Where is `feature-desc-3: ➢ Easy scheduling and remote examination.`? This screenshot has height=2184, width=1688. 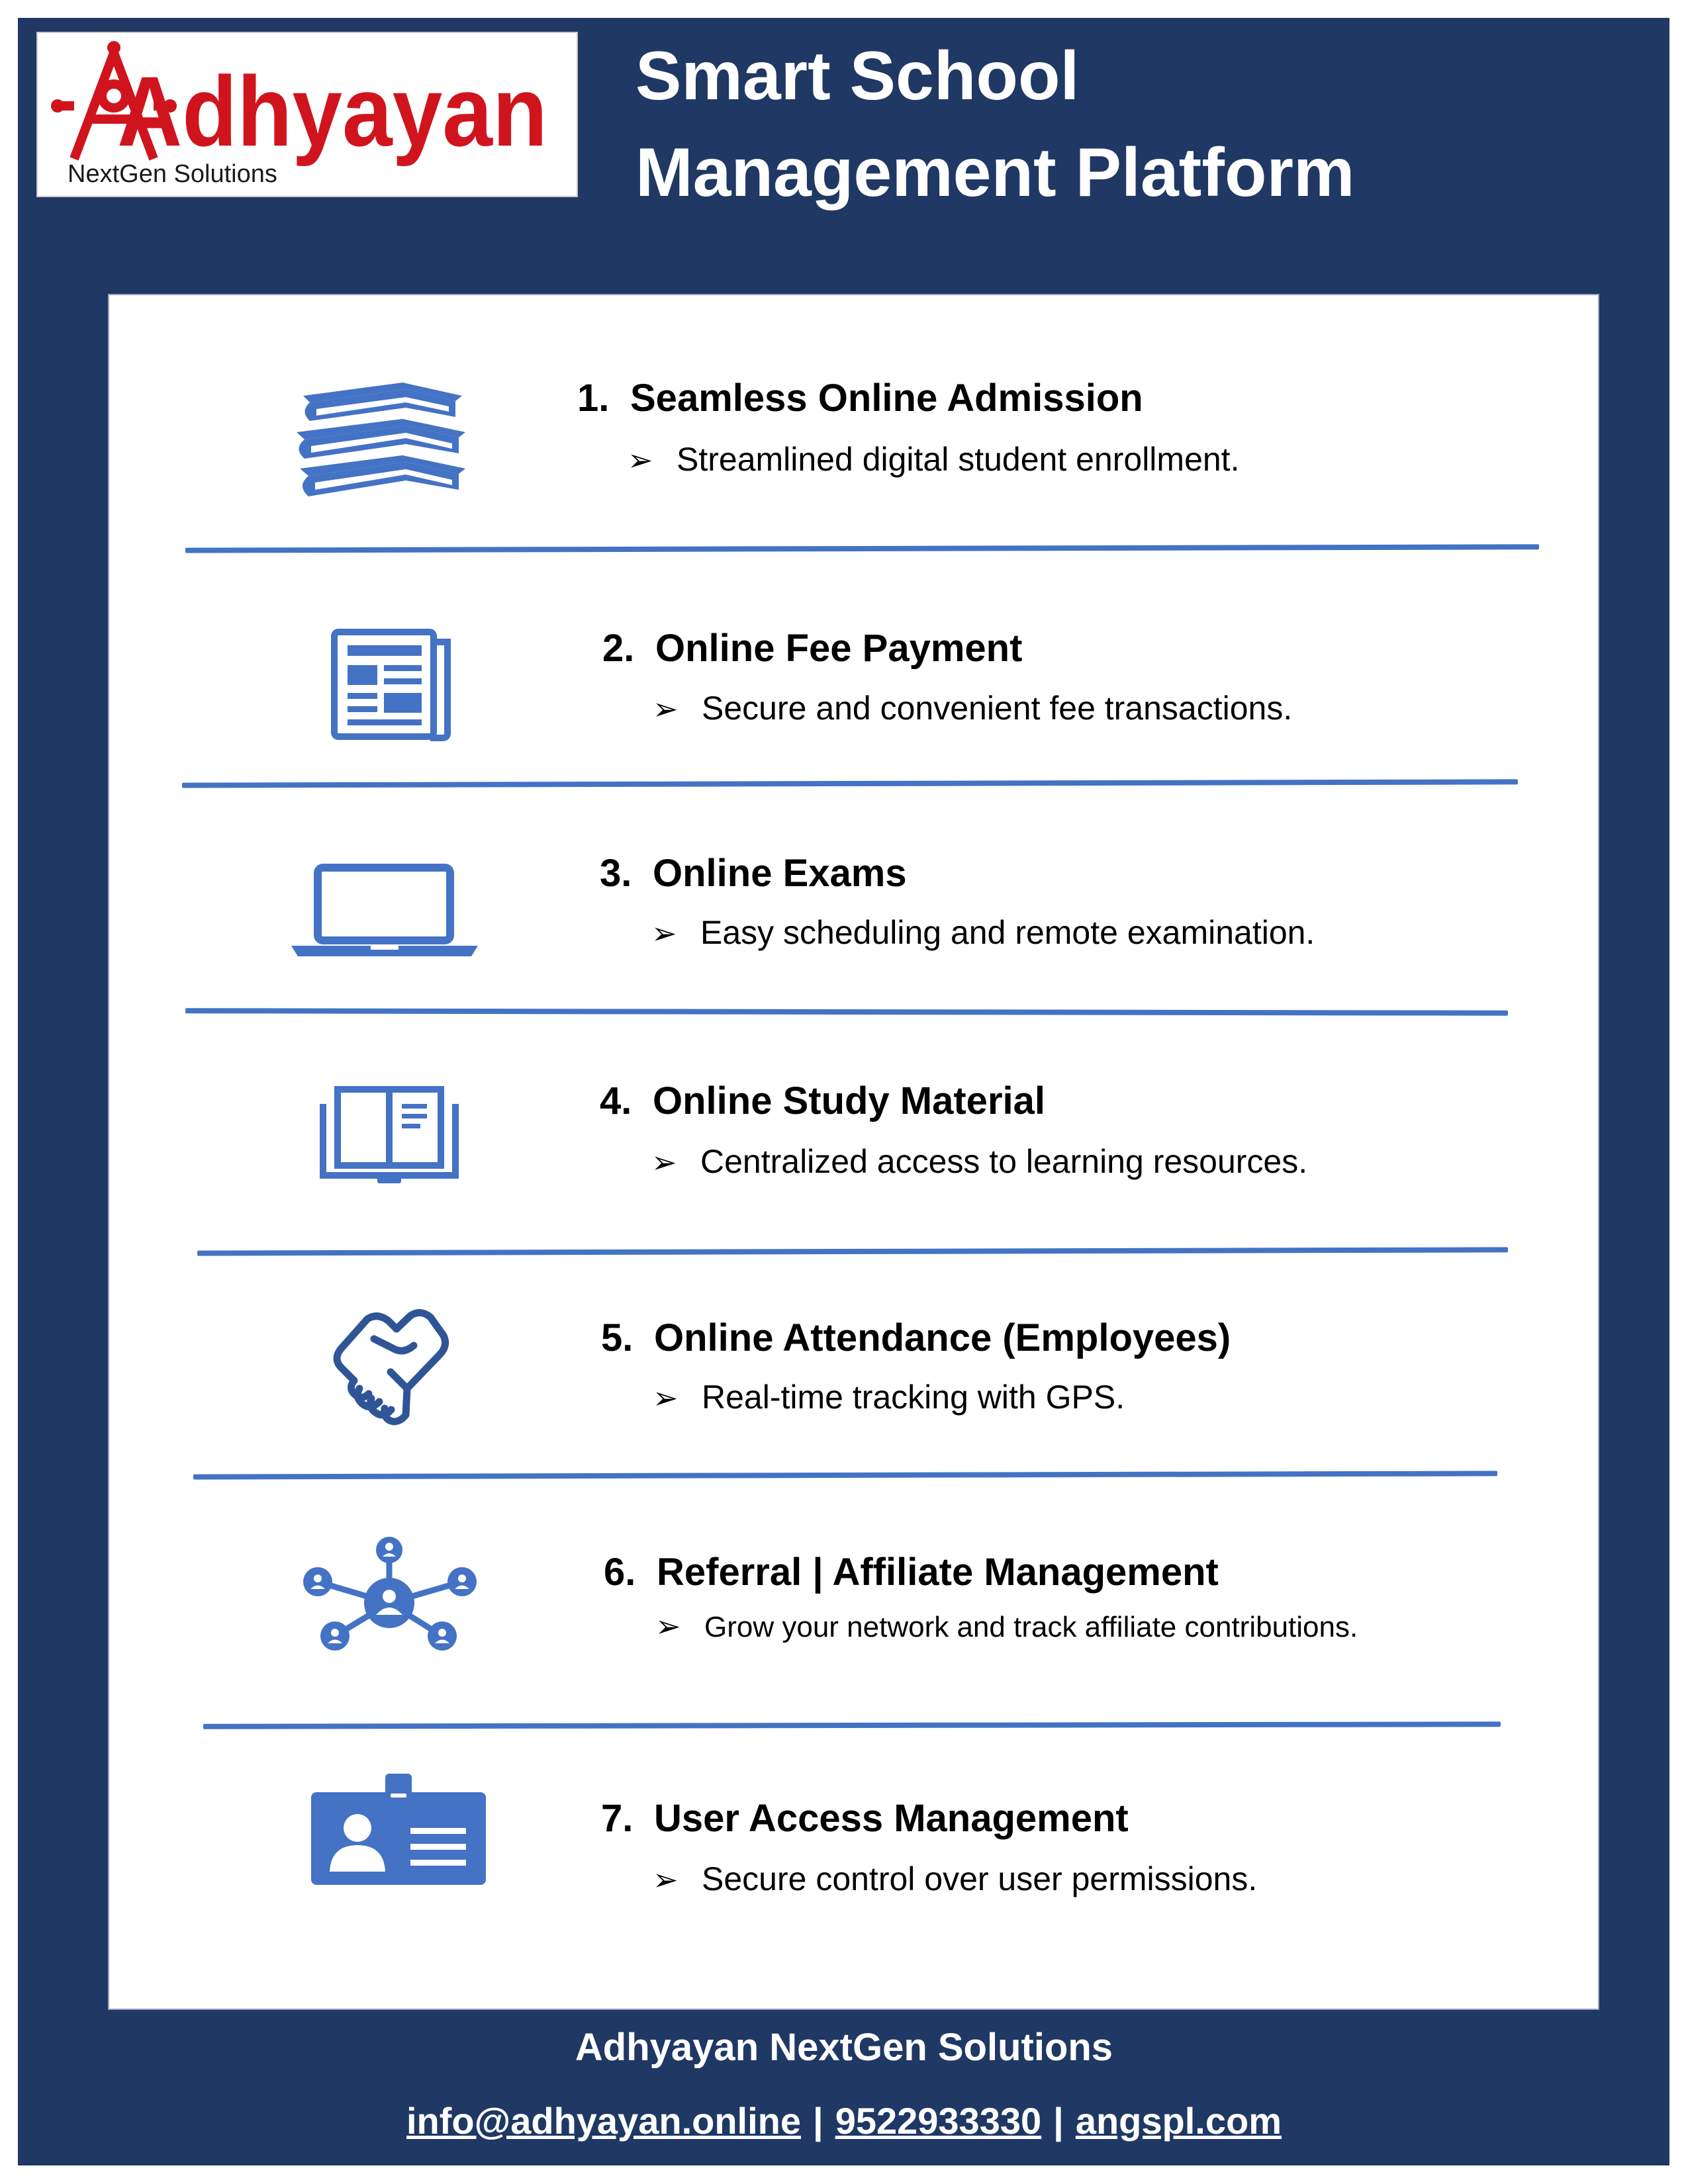
feature-desc-3: ➢ Easy scheduling and remote examination. is located at coordinates (983, 933).